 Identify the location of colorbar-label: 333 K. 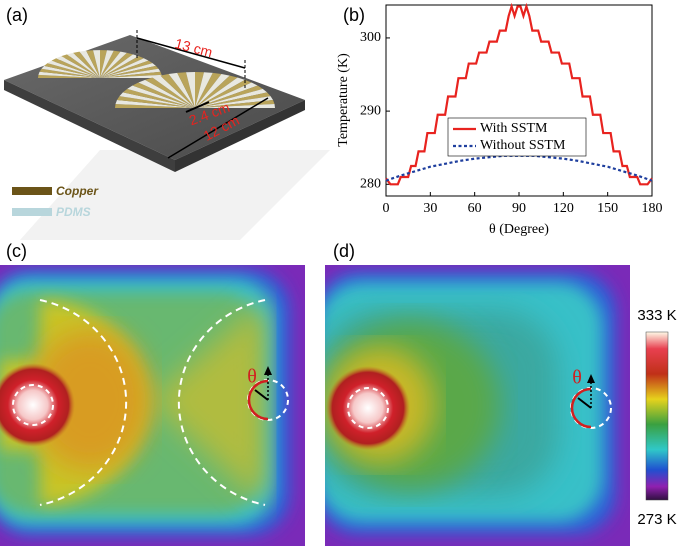
(656, 315).